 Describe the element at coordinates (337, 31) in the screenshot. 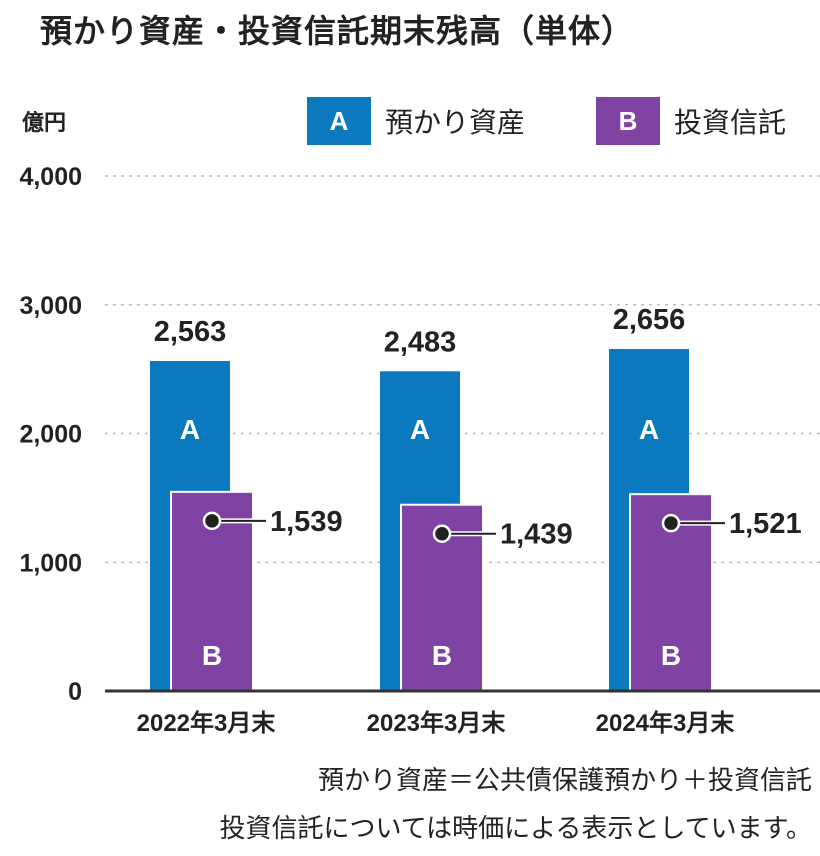

I see `chart-title: 預かり資産・投資信託期末残高（単体）` at that location.